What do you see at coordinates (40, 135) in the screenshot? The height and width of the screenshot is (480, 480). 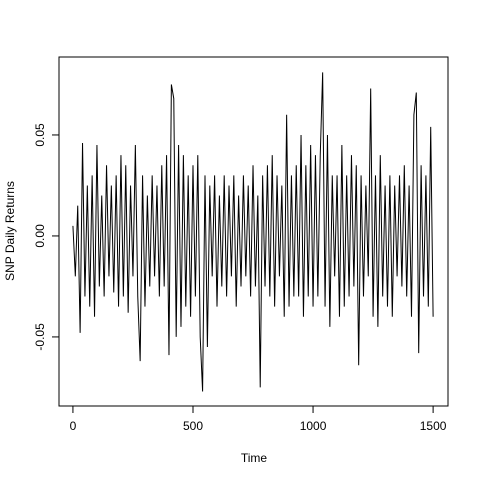 I see `y-tick-label: 0.05` at bounding box center [40, 135].